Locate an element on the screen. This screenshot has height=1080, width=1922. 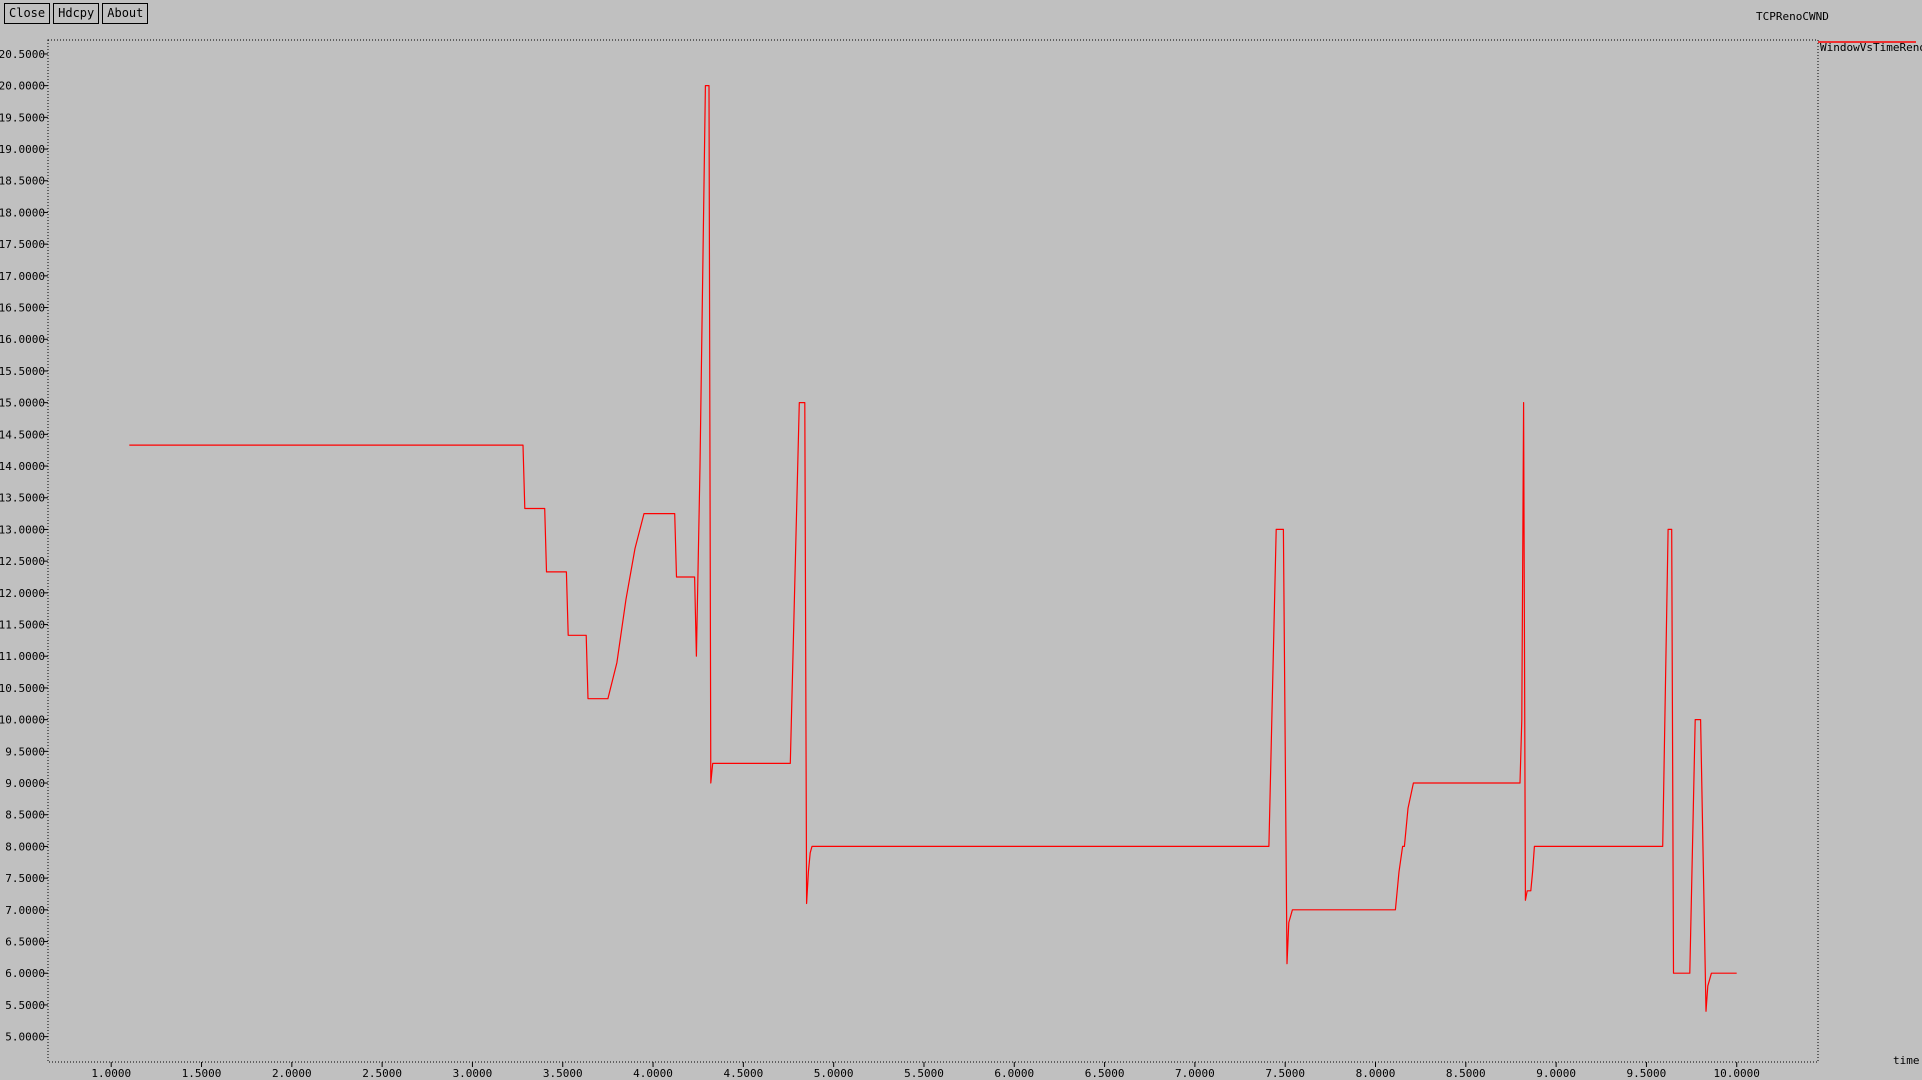
about-button: About is located at coordinates (125, 13).